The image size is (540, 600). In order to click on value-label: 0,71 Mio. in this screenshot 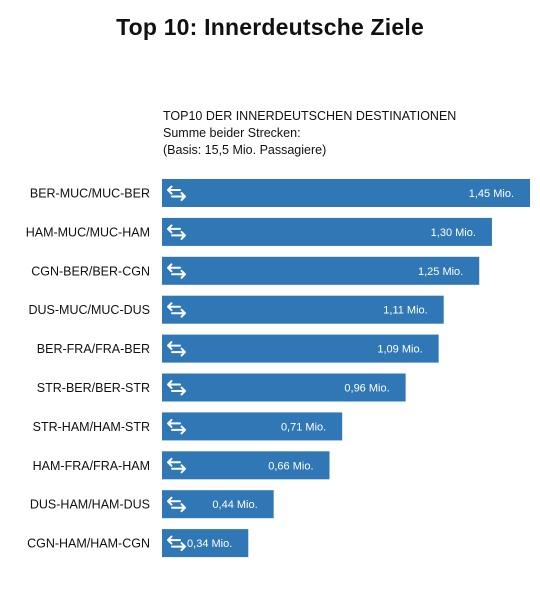, I will do `click(303, 427)`.